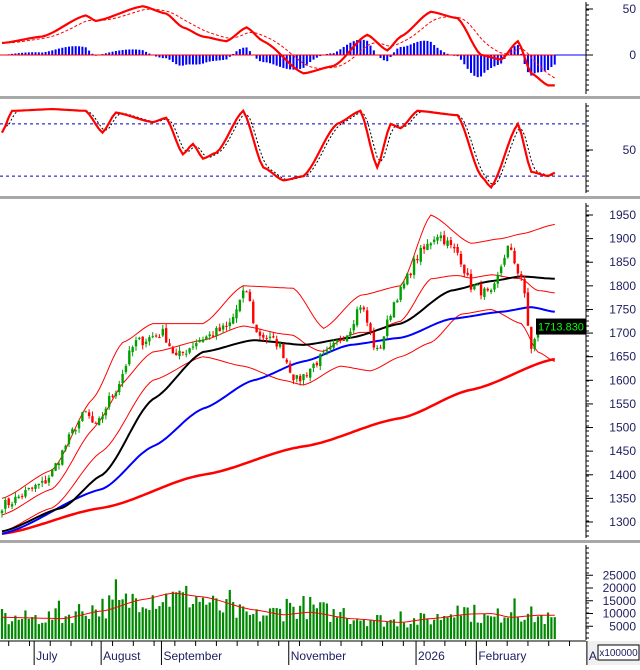 The image size is (640, 670). Describe the element at coordinates (622, 357) in the screenshot. I see `price-tick-label: 1650` at that location.